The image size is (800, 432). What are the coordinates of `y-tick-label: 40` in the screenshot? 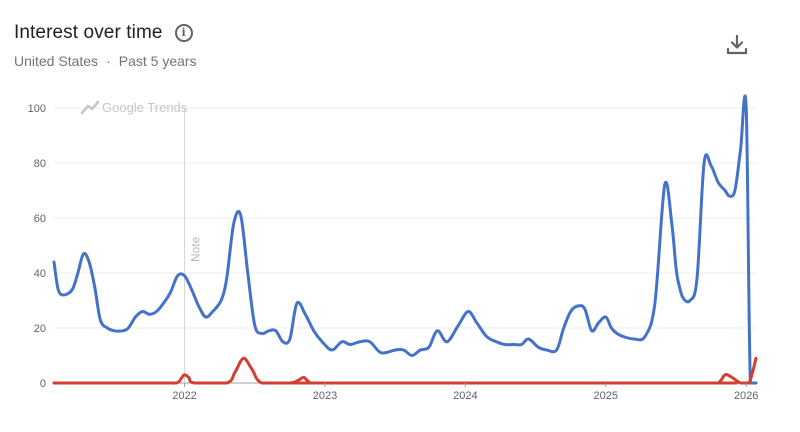 It's located at (40, 274).